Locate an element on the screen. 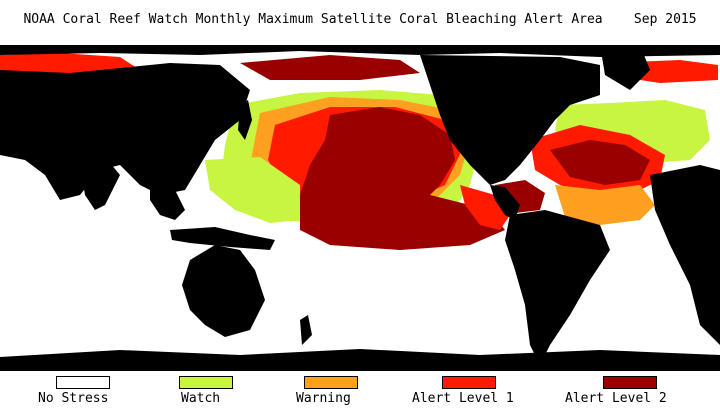 This screenshot has height=411, width=720. landmass-india is located at coordinates (100, 186).